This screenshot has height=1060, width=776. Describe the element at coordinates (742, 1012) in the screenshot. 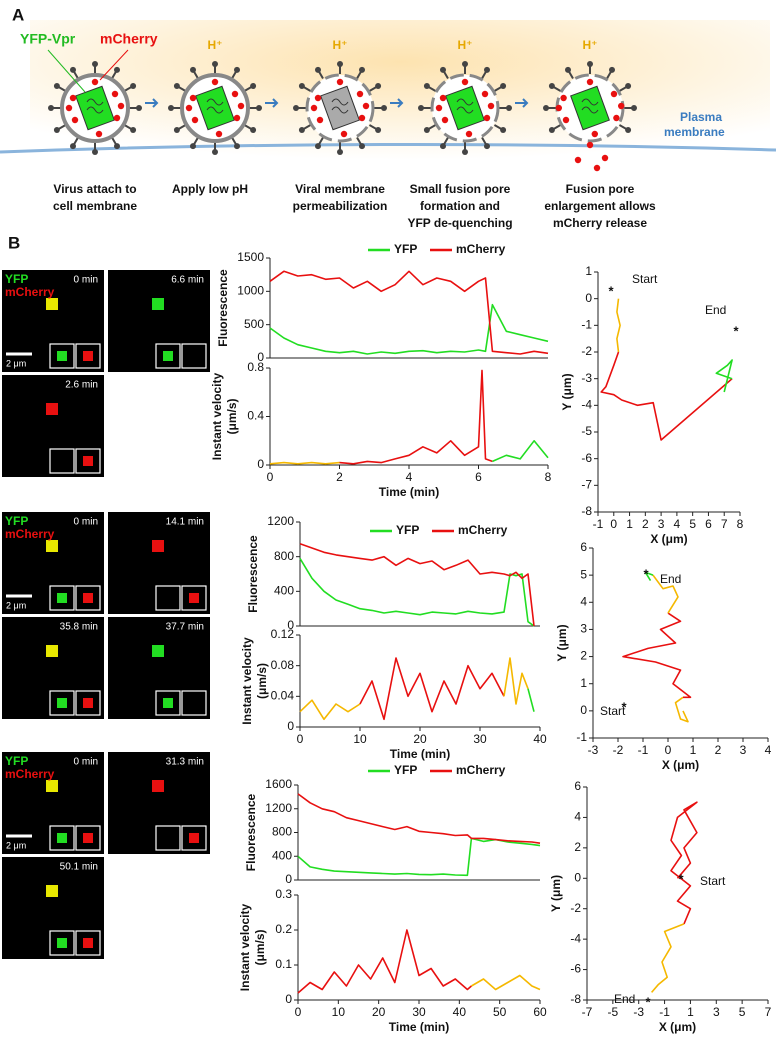

I see `x-tick-label: 5` at that location.